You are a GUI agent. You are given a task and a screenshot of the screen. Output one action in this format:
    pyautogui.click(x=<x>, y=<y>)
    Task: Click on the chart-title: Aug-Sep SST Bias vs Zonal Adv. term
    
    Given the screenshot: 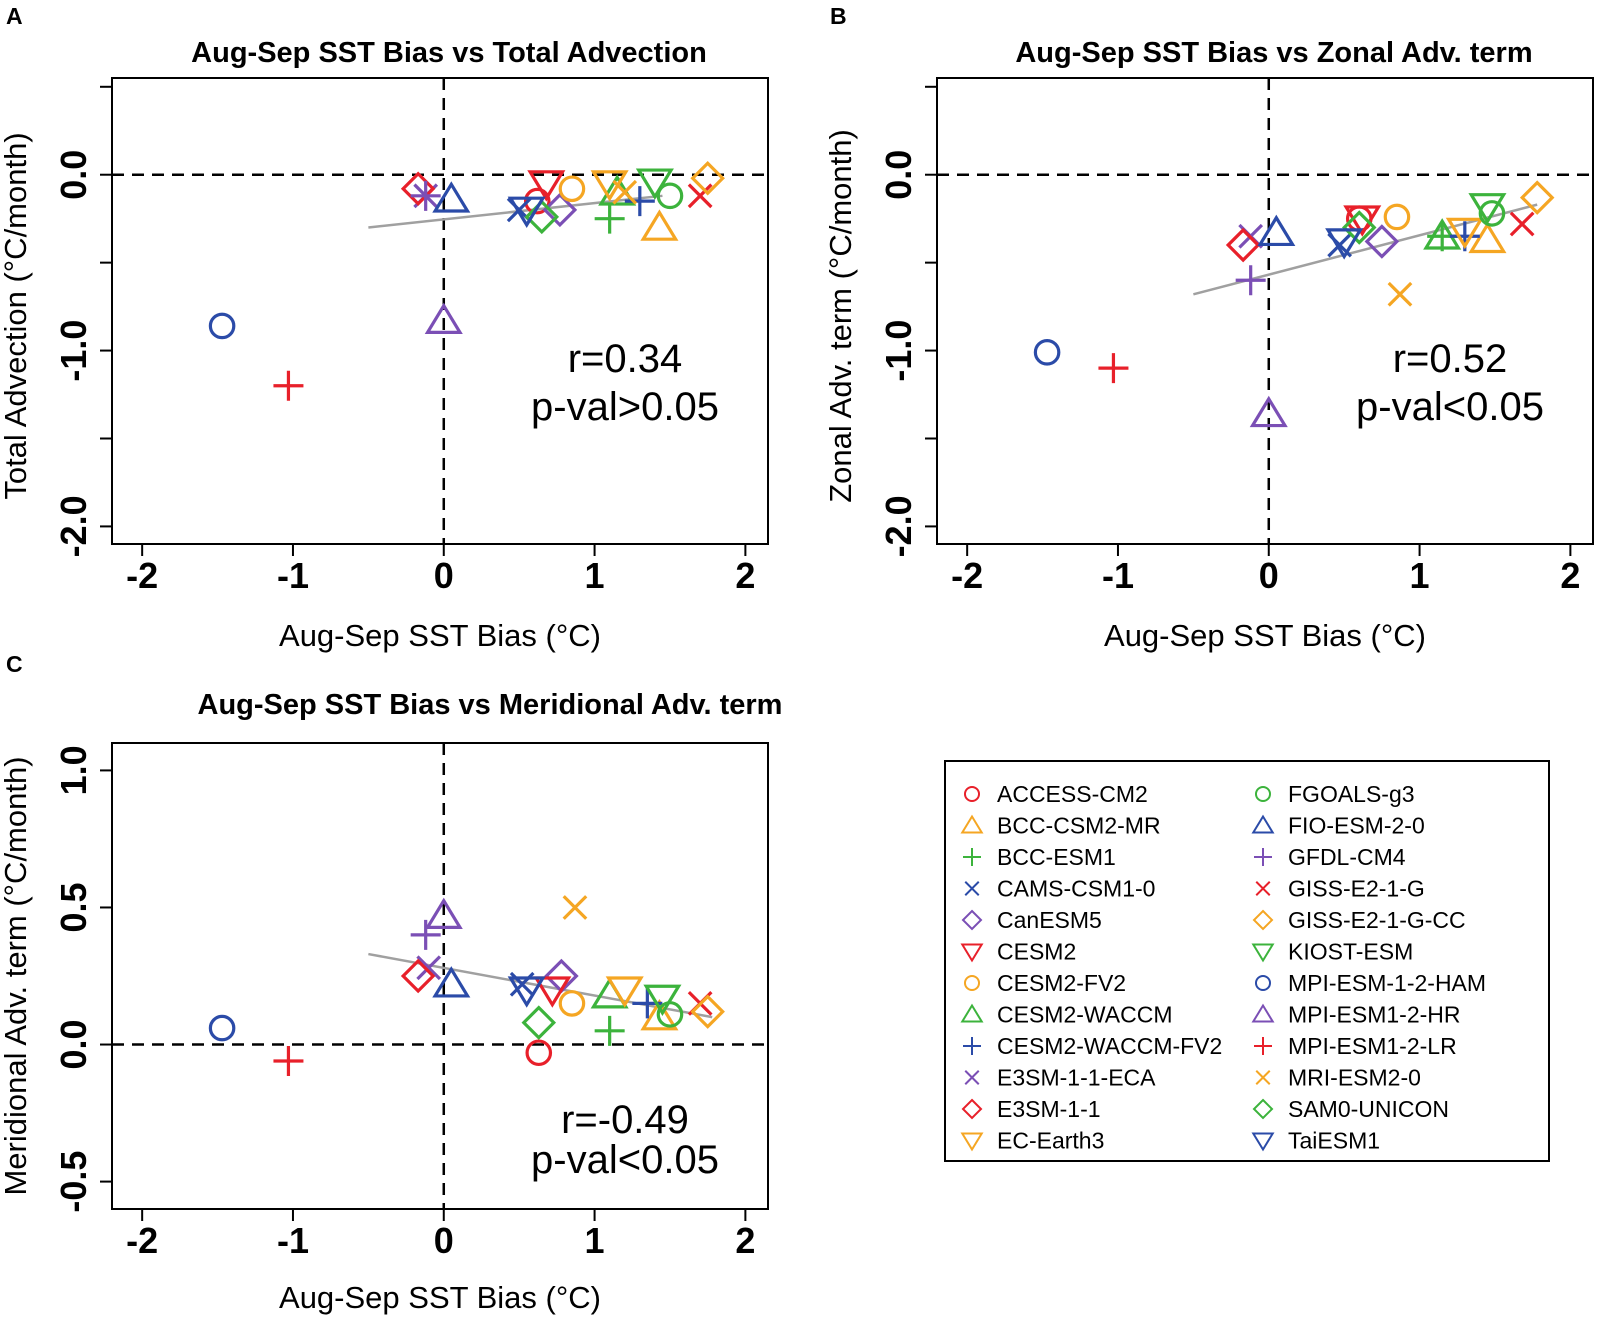 What is the action you would take?
    pyautogui.click(x=1273, y=53)
    